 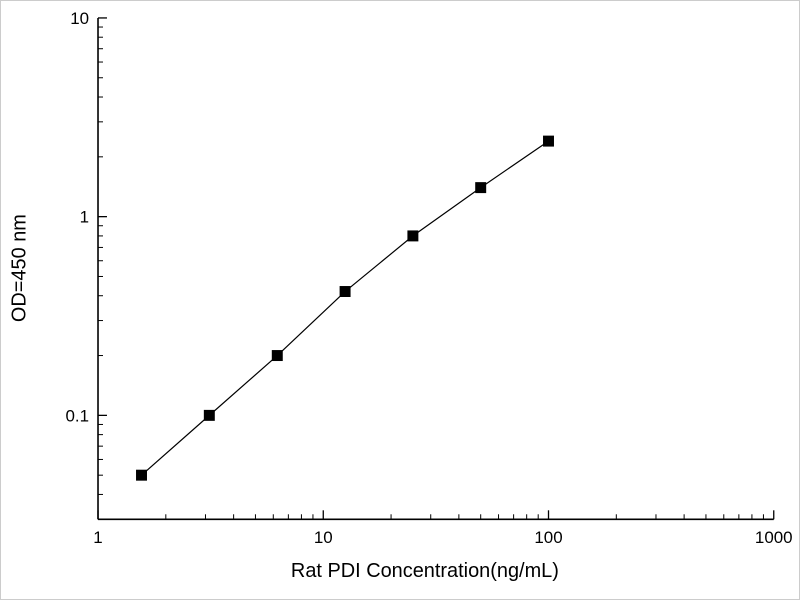 What do you see at coordinates (323, 537) in the screenshot?
I see `x-tick-label: 10` at bounding box center [323, 537].